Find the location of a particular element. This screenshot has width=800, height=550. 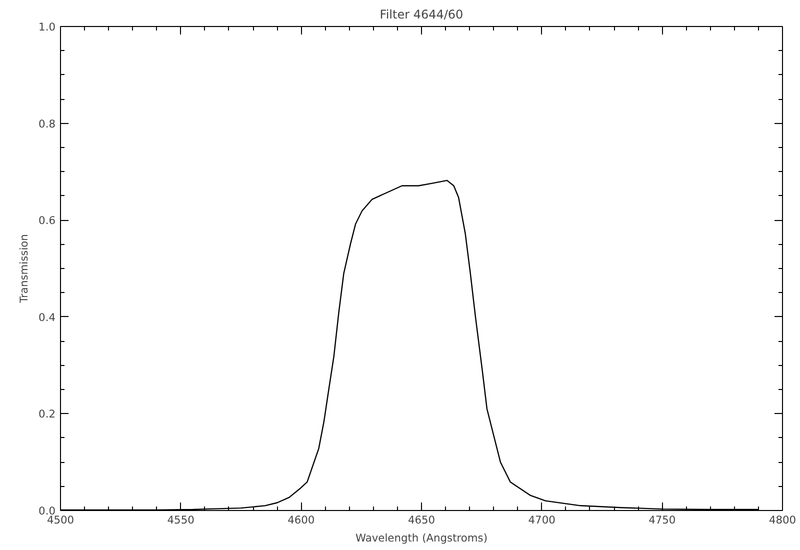

y-axis-title: Transmission is located at coordinates (24, 269).